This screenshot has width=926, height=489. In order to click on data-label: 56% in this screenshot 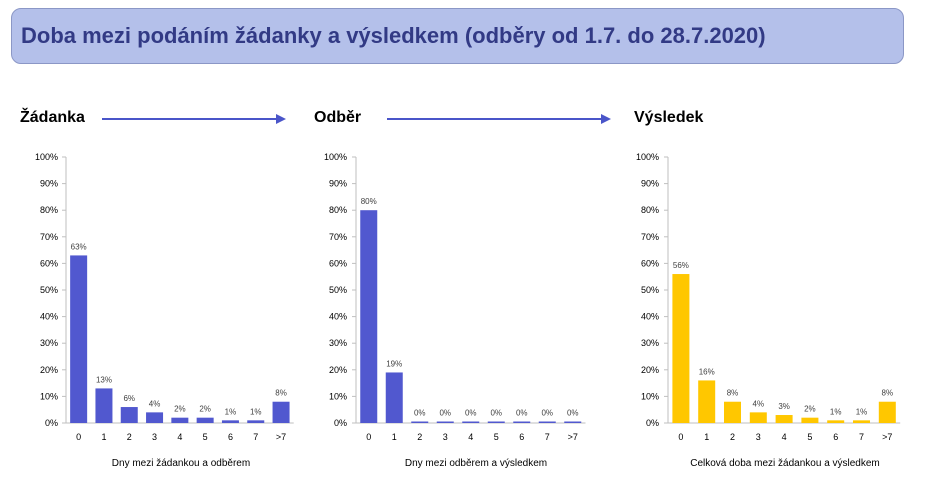, I will do `click(681, 265)`.